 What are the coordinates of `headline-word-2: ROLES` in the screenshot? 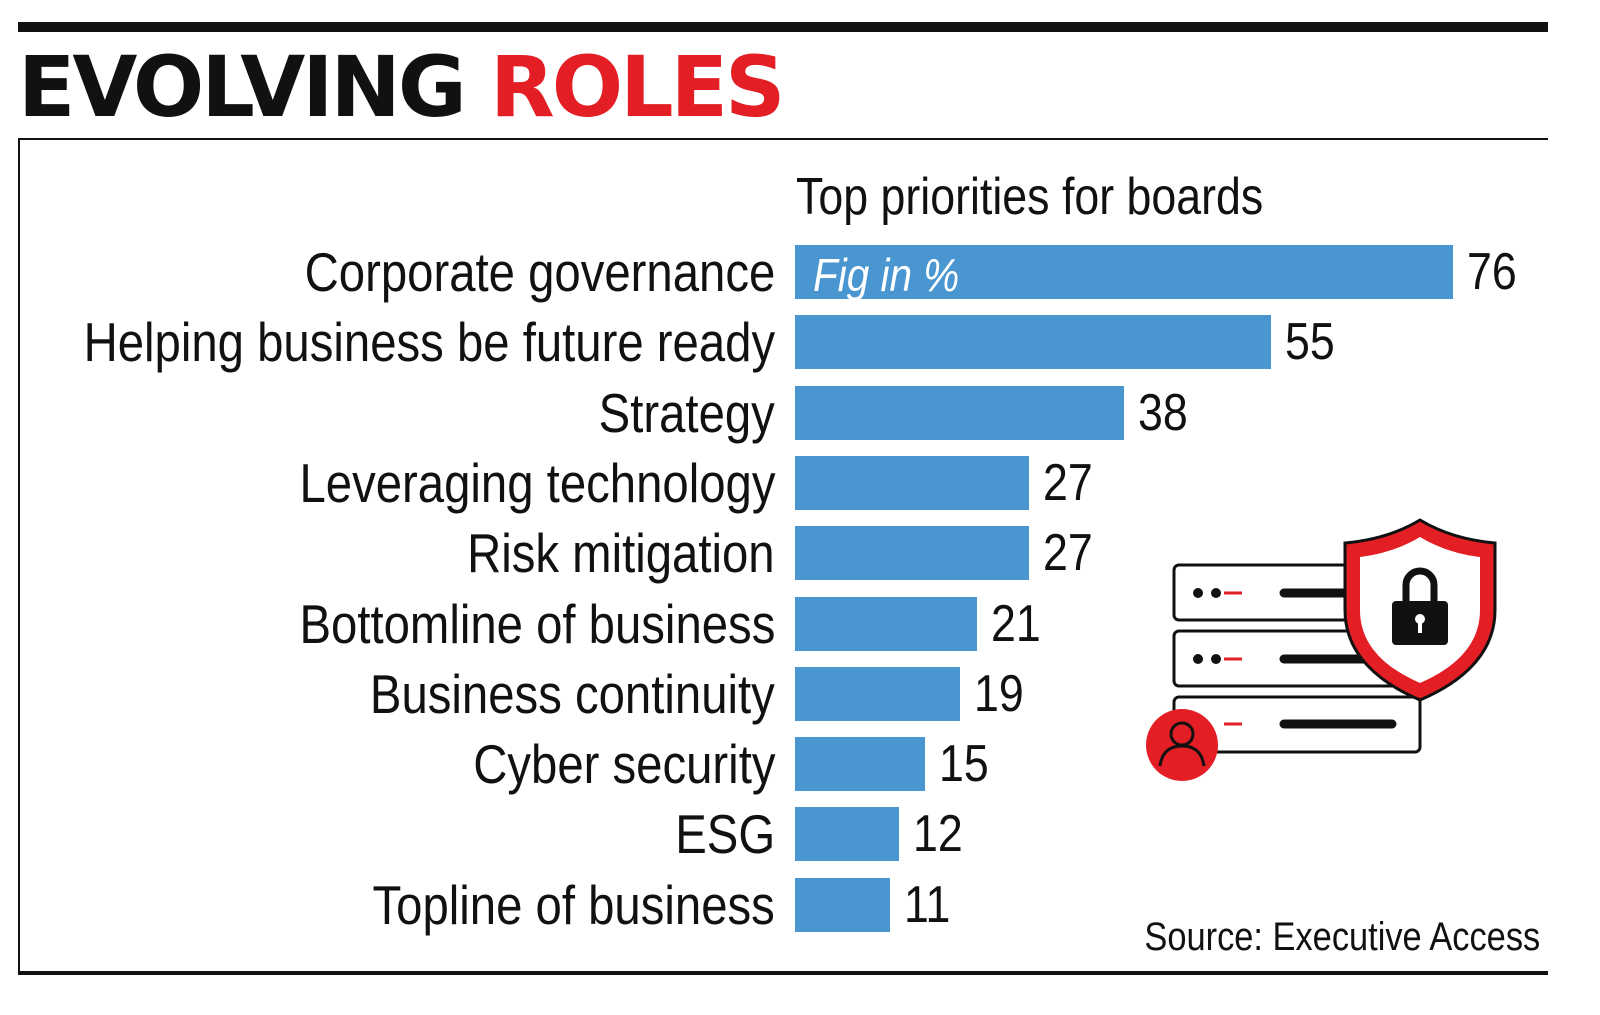 It's located at (637, 87).